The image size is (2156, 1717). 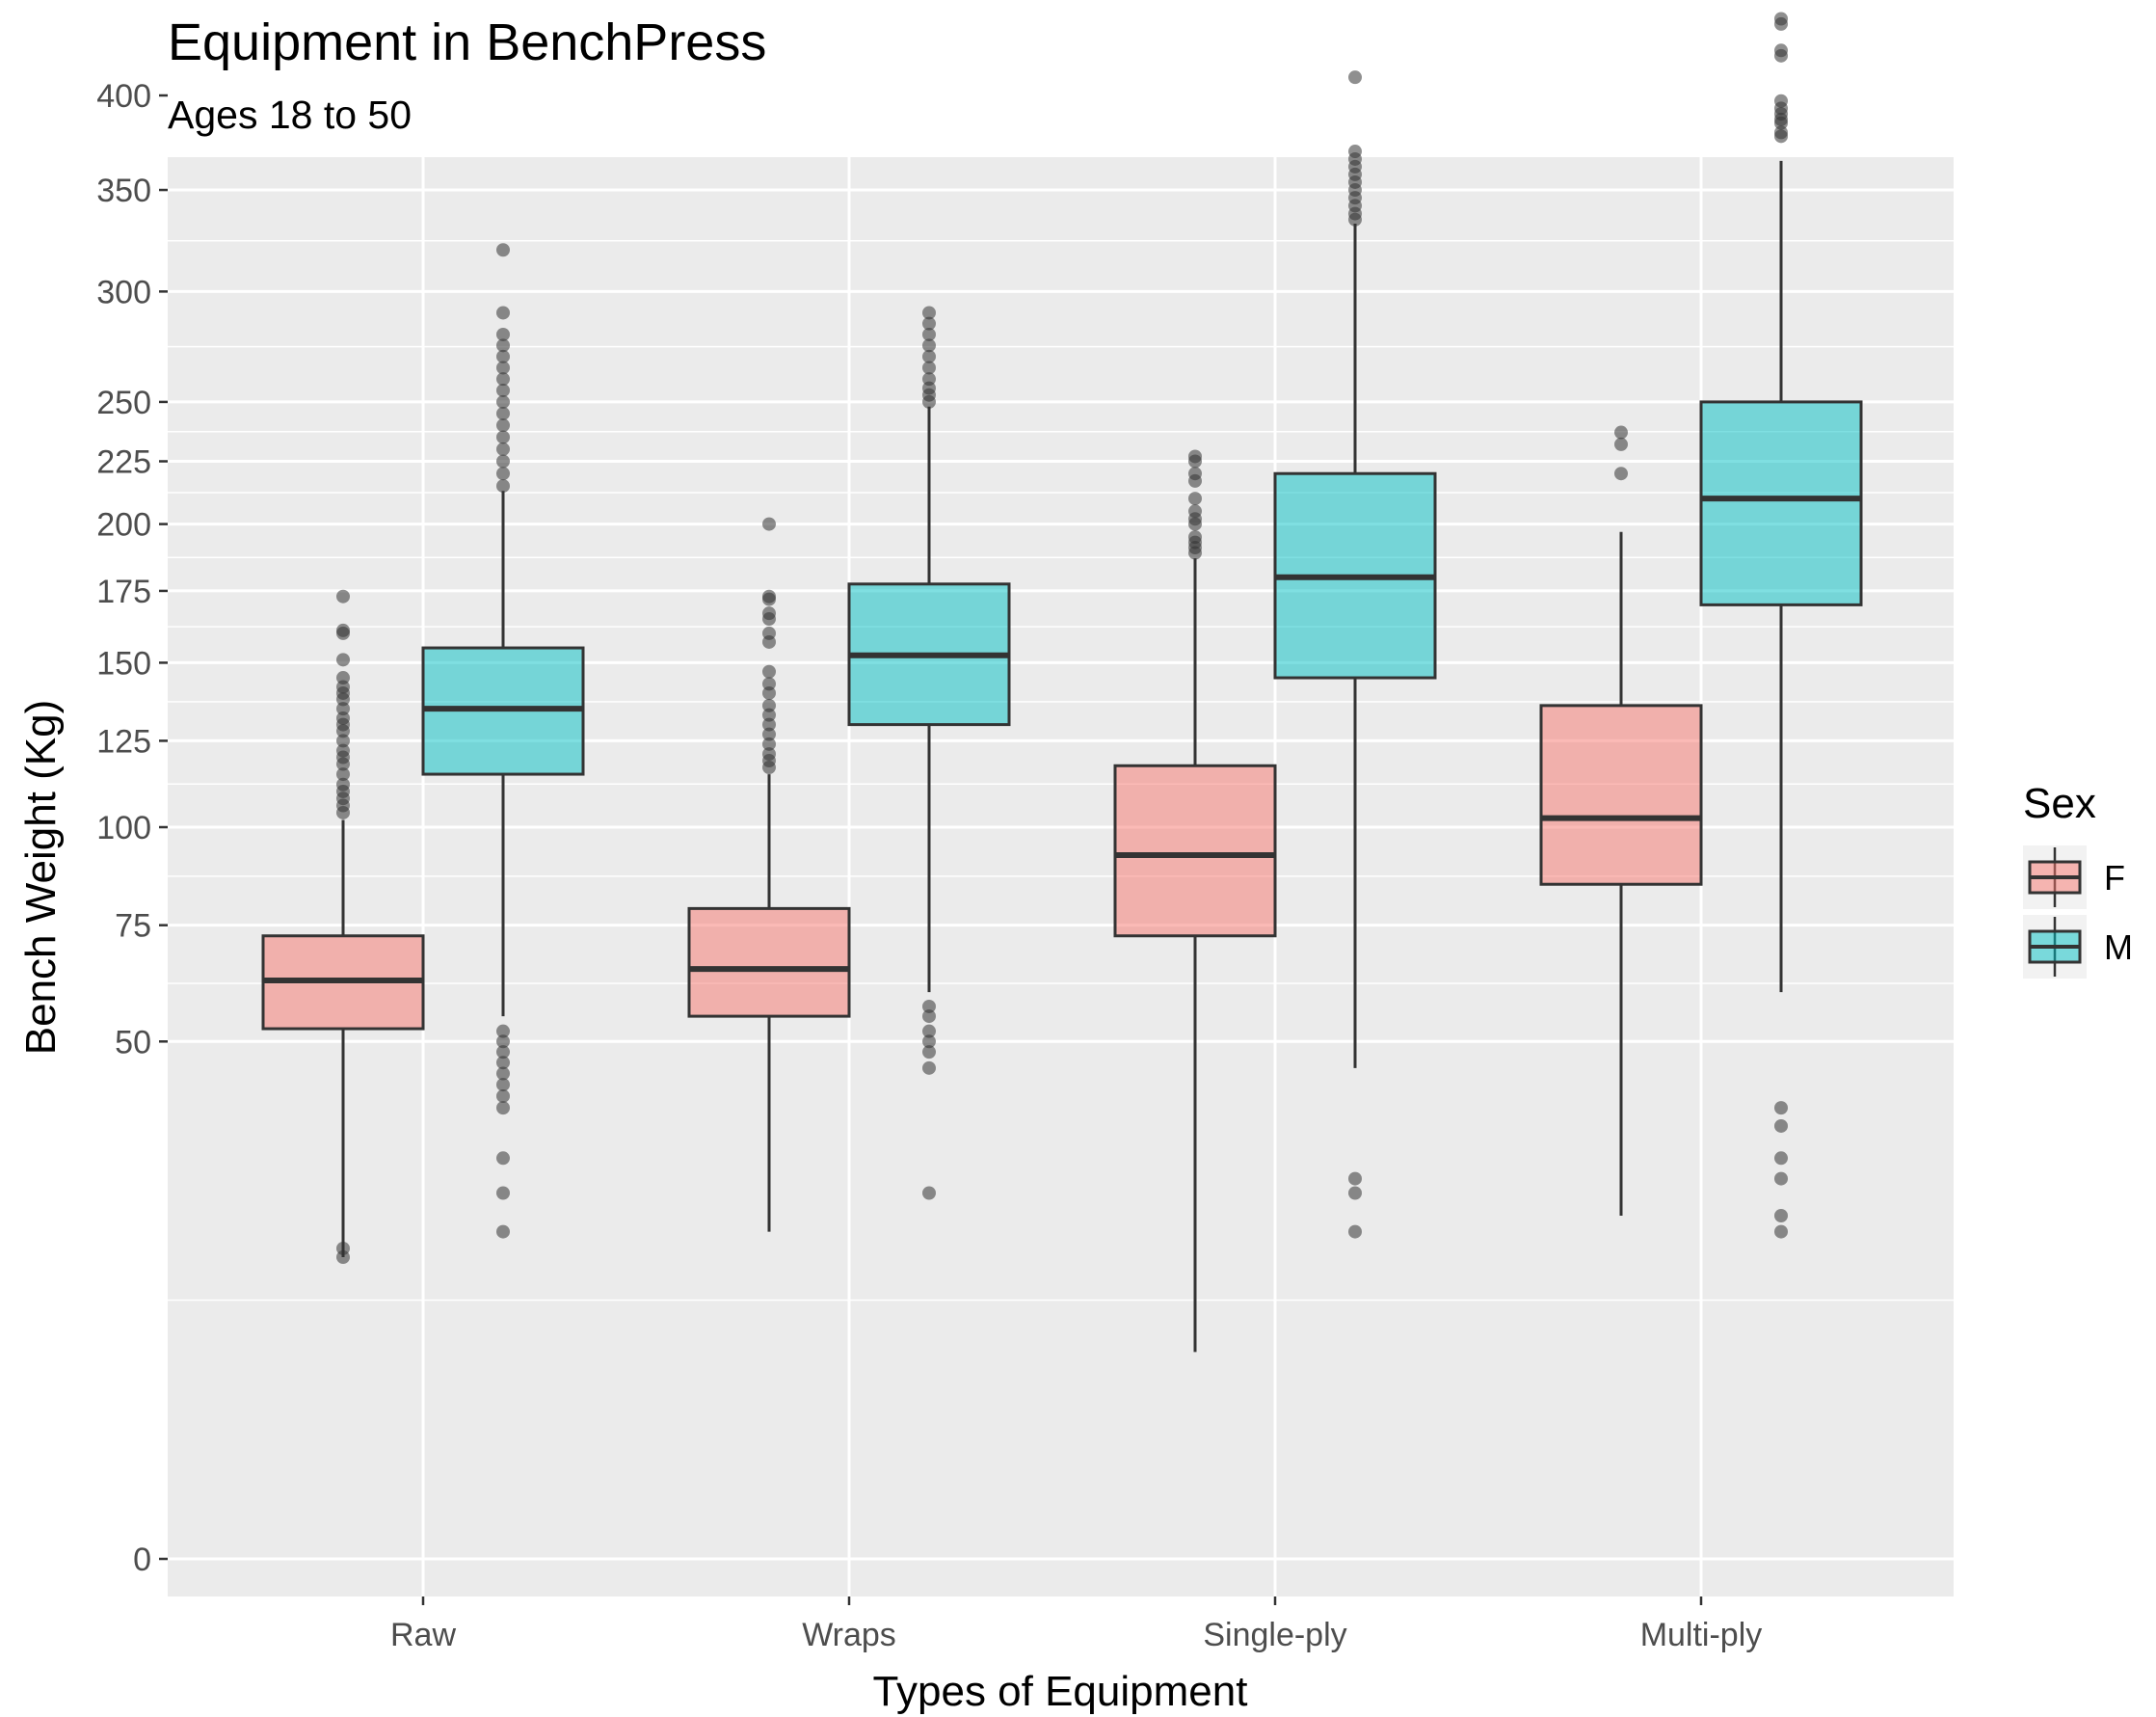 I want to click on x-tick-label: Single-ply, so click(x=1274, y=1635).